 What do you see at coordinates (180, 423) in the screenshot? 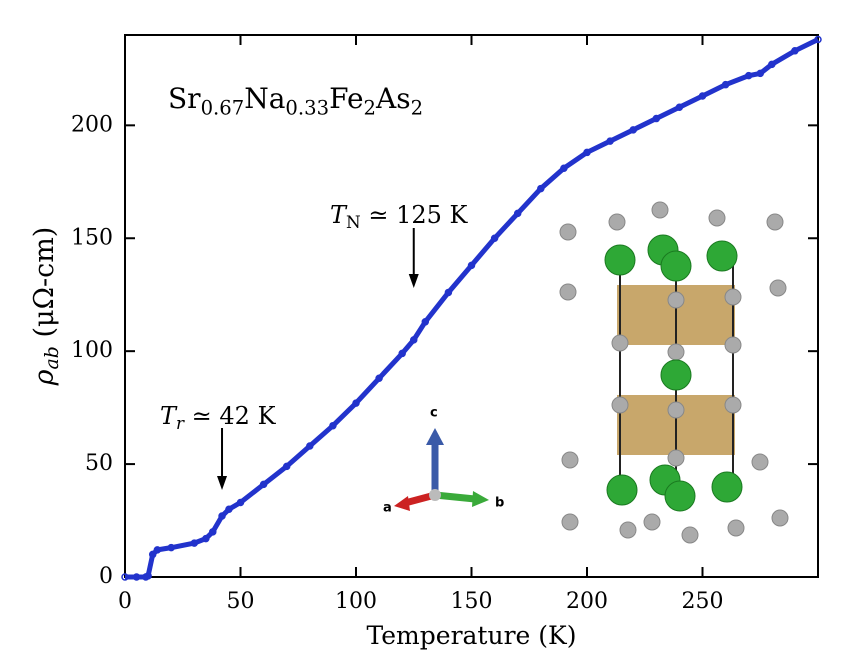
I see `text-part: r` at bounding box center [180, 423].